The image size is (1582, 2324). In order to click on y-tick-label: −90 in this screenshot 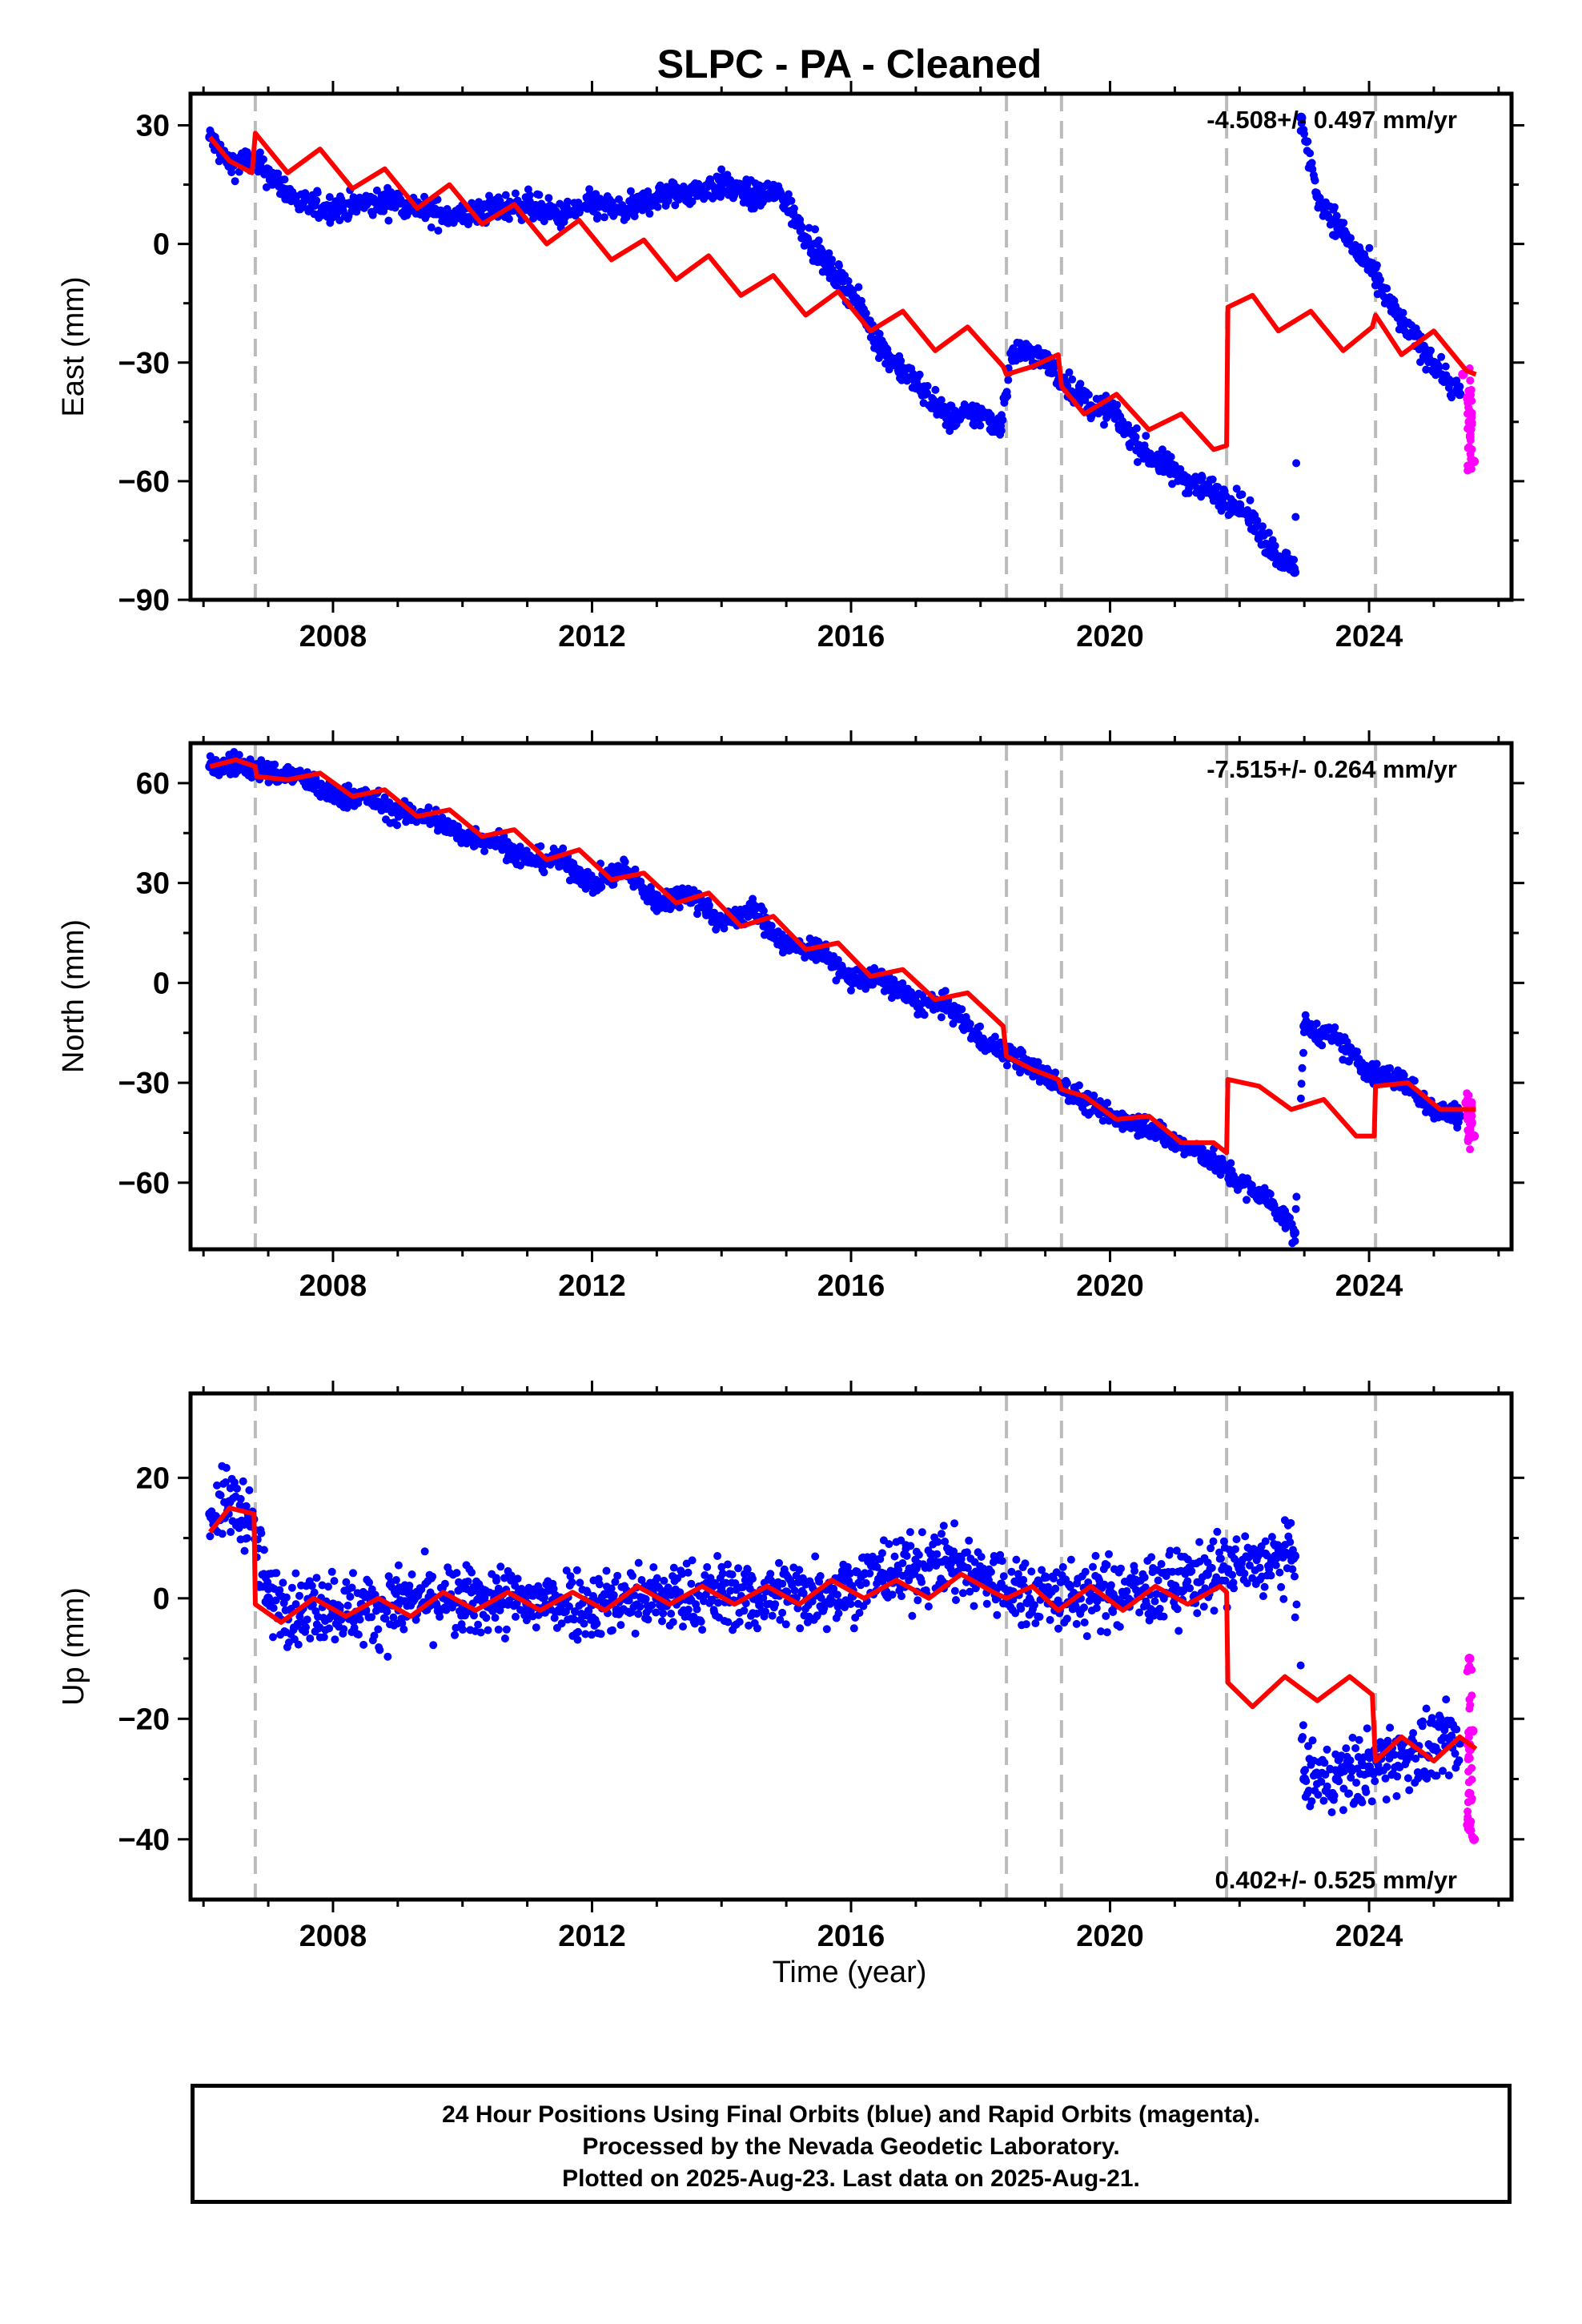, I will do `click(144, 600)`.